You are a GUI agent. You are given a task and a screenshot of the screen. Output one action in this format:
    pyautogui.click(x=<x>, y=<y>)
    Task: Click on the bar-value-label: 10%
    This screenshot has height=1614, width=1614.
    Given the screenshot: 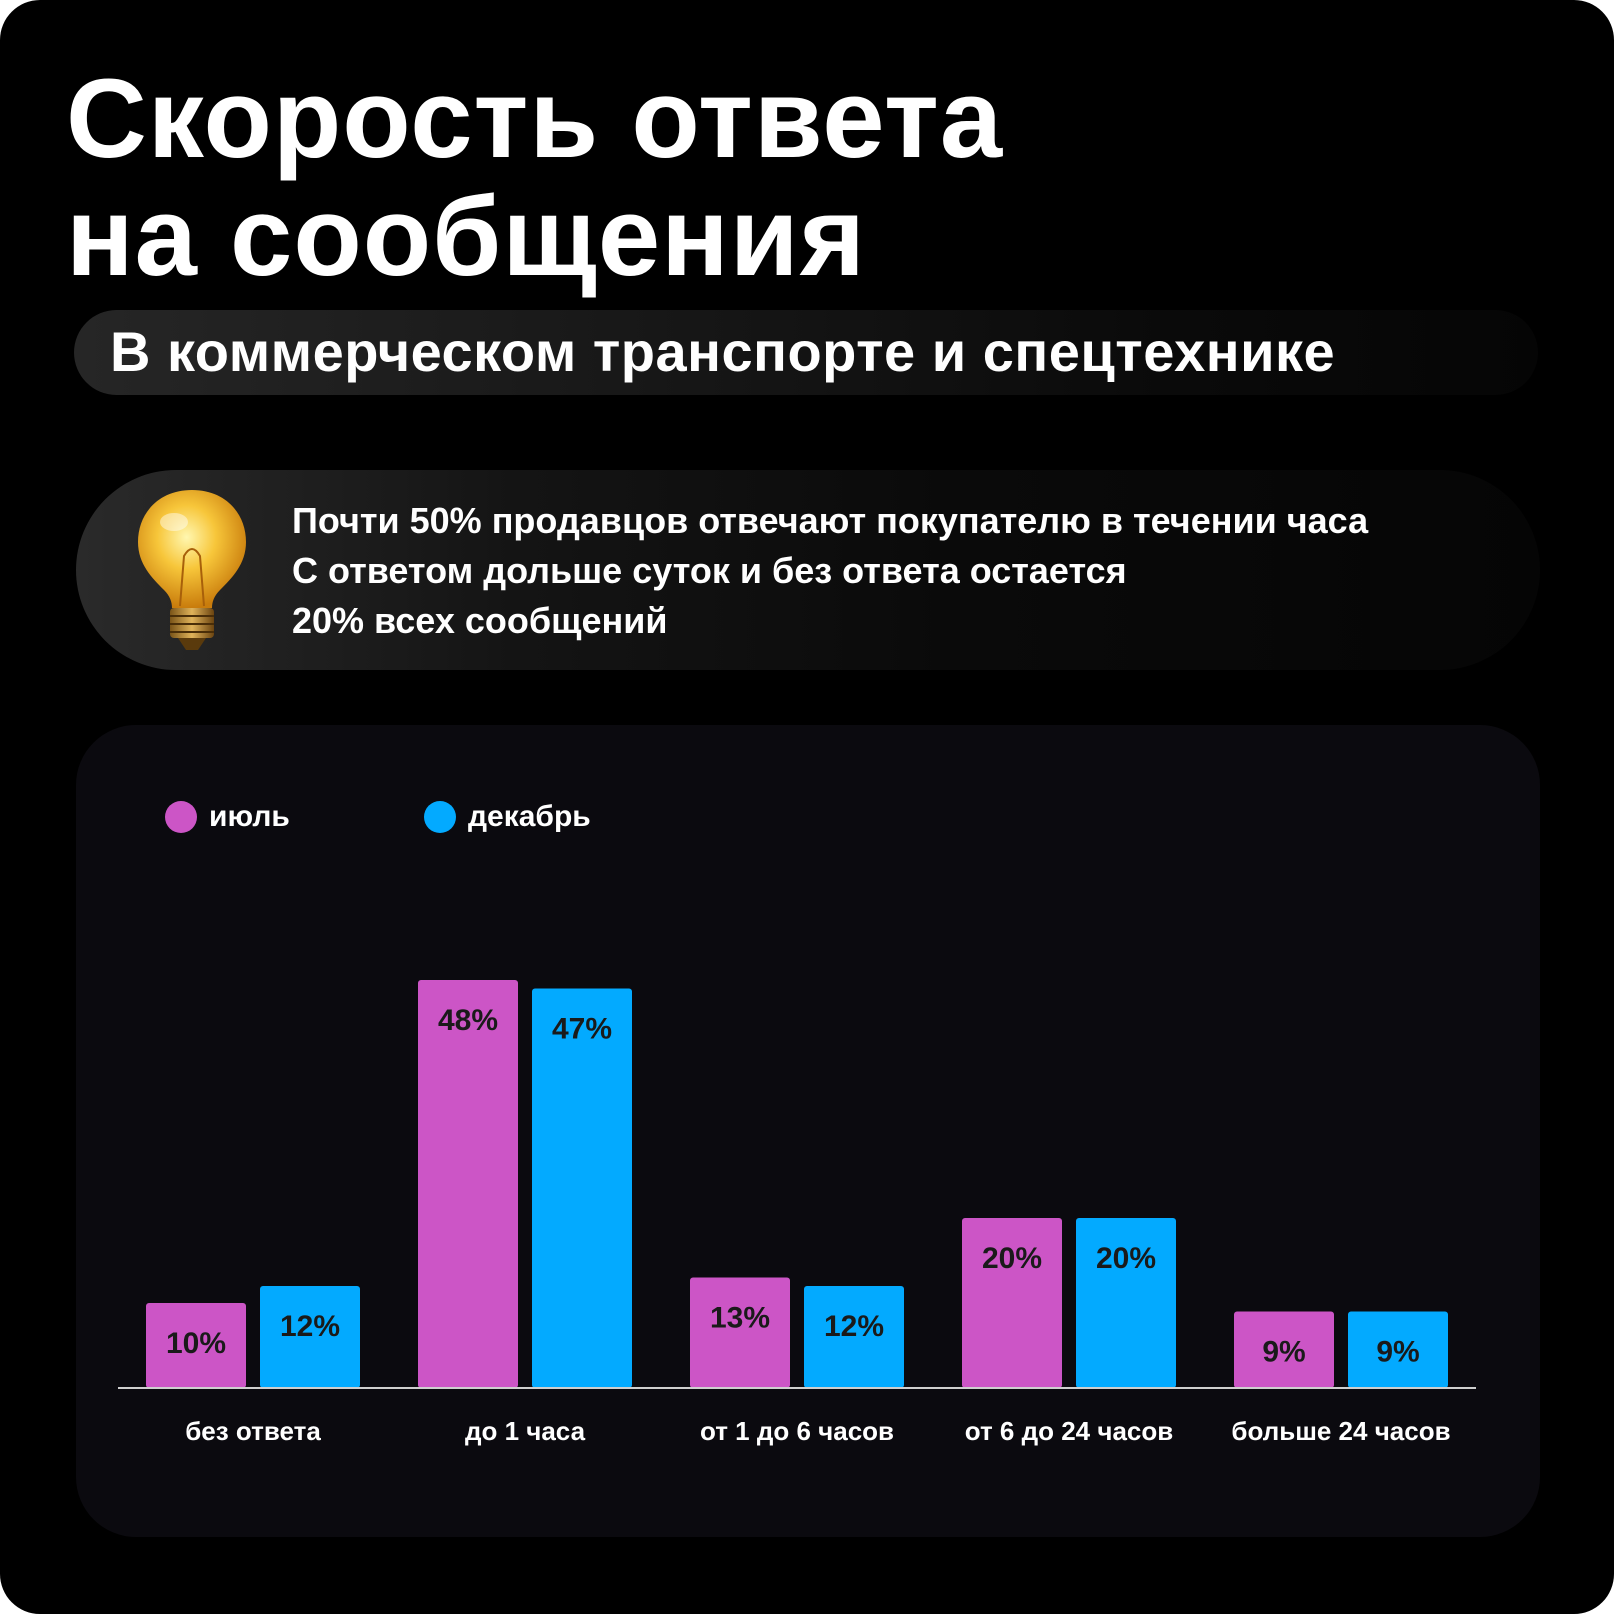 What is the action you would take?
    pyautogui.click(x=196, y=1343)
    